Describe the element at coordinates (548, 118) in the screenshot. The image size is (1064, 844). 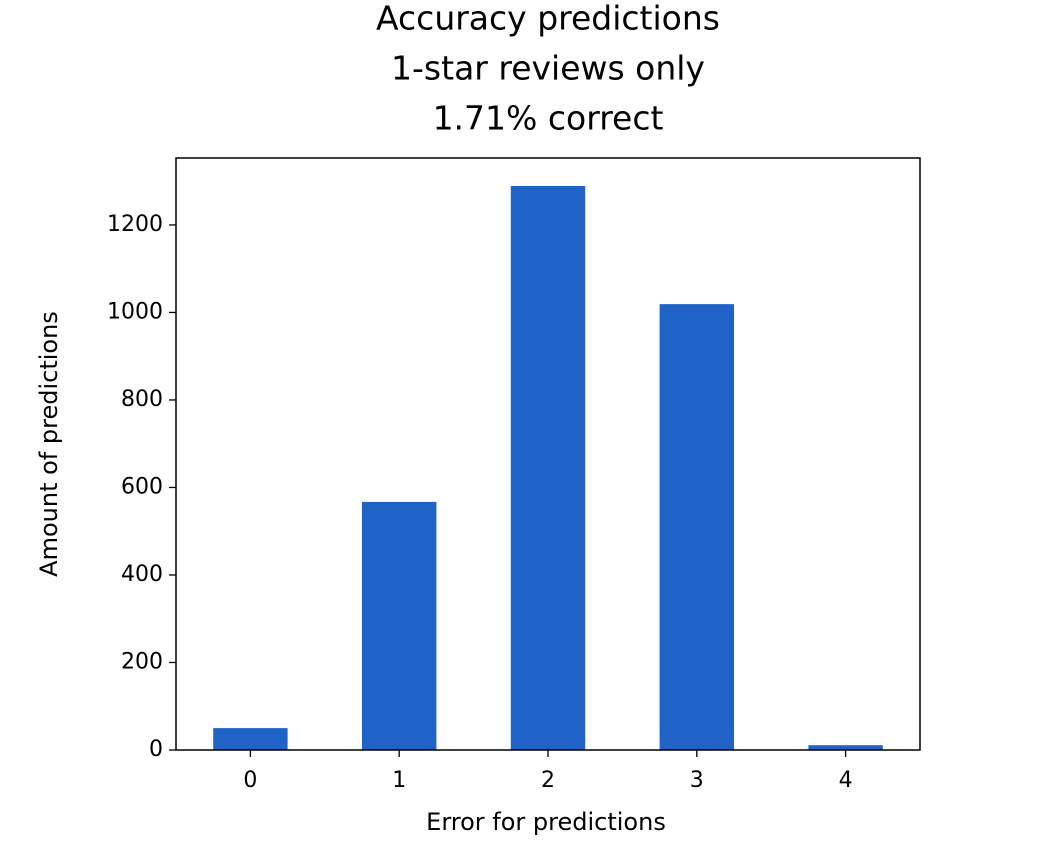
I see `chart-title: 1.71% correct` at that location.